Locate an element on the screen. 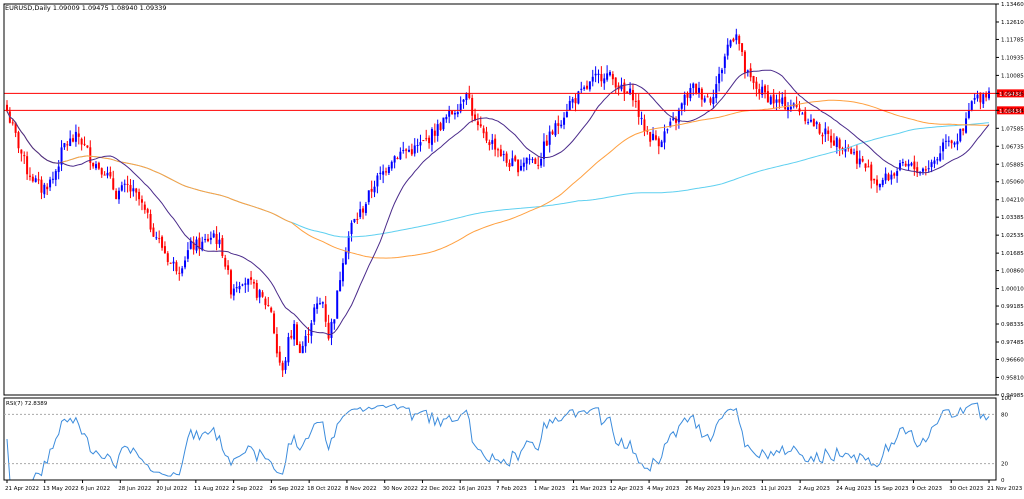 This screenshot has height=499, width=1024. price-tick-label: 0.96660 is located at coordinates (1012, 360).